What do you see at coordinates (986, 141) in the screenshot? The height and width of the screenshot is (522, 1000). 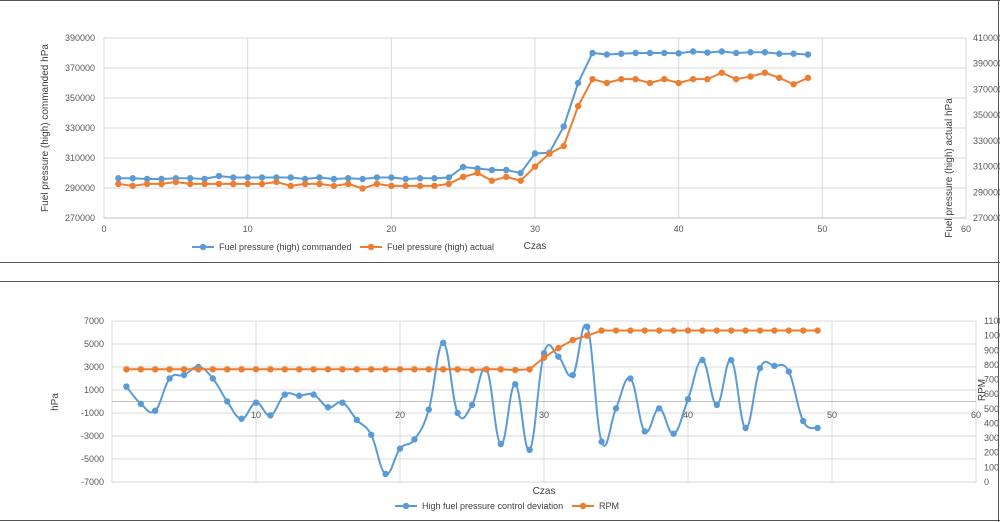 I see `y2-tick-label: 330000` at bounding box center [986, 141].